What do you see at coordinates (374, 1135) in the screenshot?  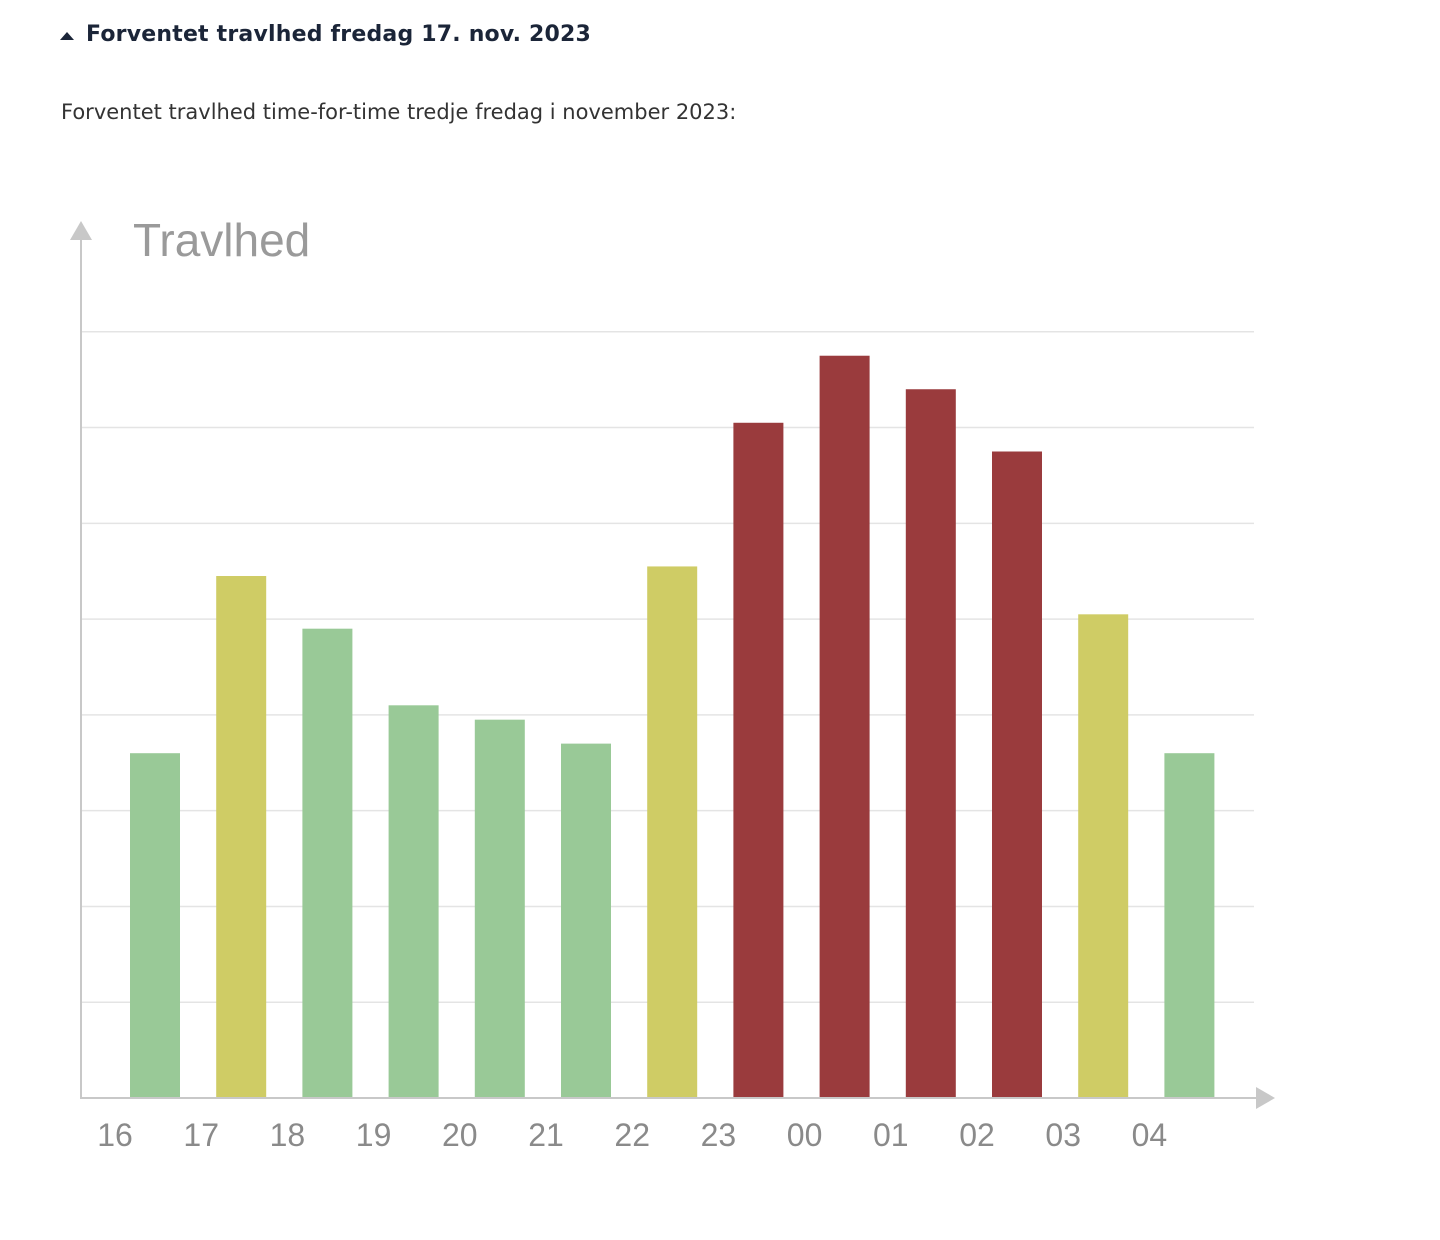 I see `x-tick-label: 19` at bounding box center [374, 1135].